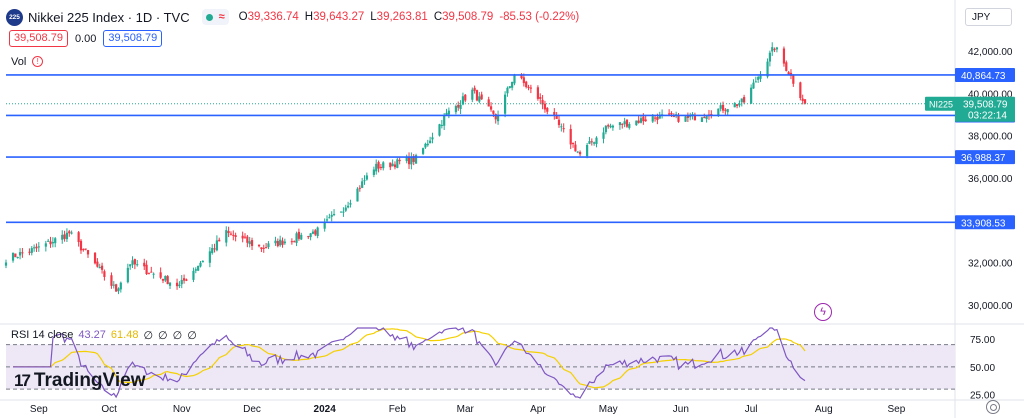  I want to click on rsi-legend: RSI 14 close 43.27 61.48 ∅ ∅ ∅ ∅, so click(104, 335).